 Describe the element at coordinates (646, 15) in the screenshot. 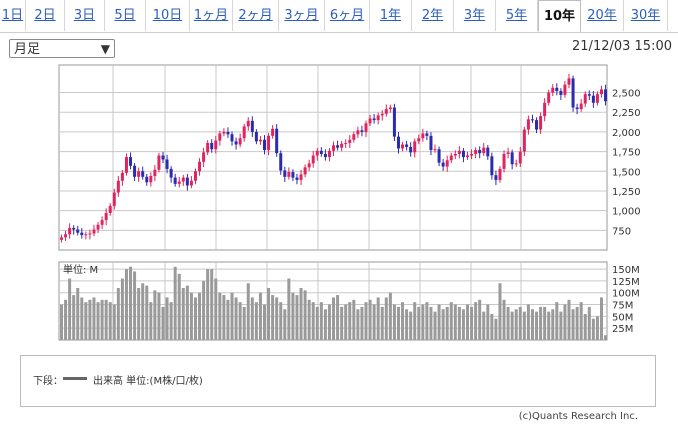

I see `tab-15: 30年` at that location.